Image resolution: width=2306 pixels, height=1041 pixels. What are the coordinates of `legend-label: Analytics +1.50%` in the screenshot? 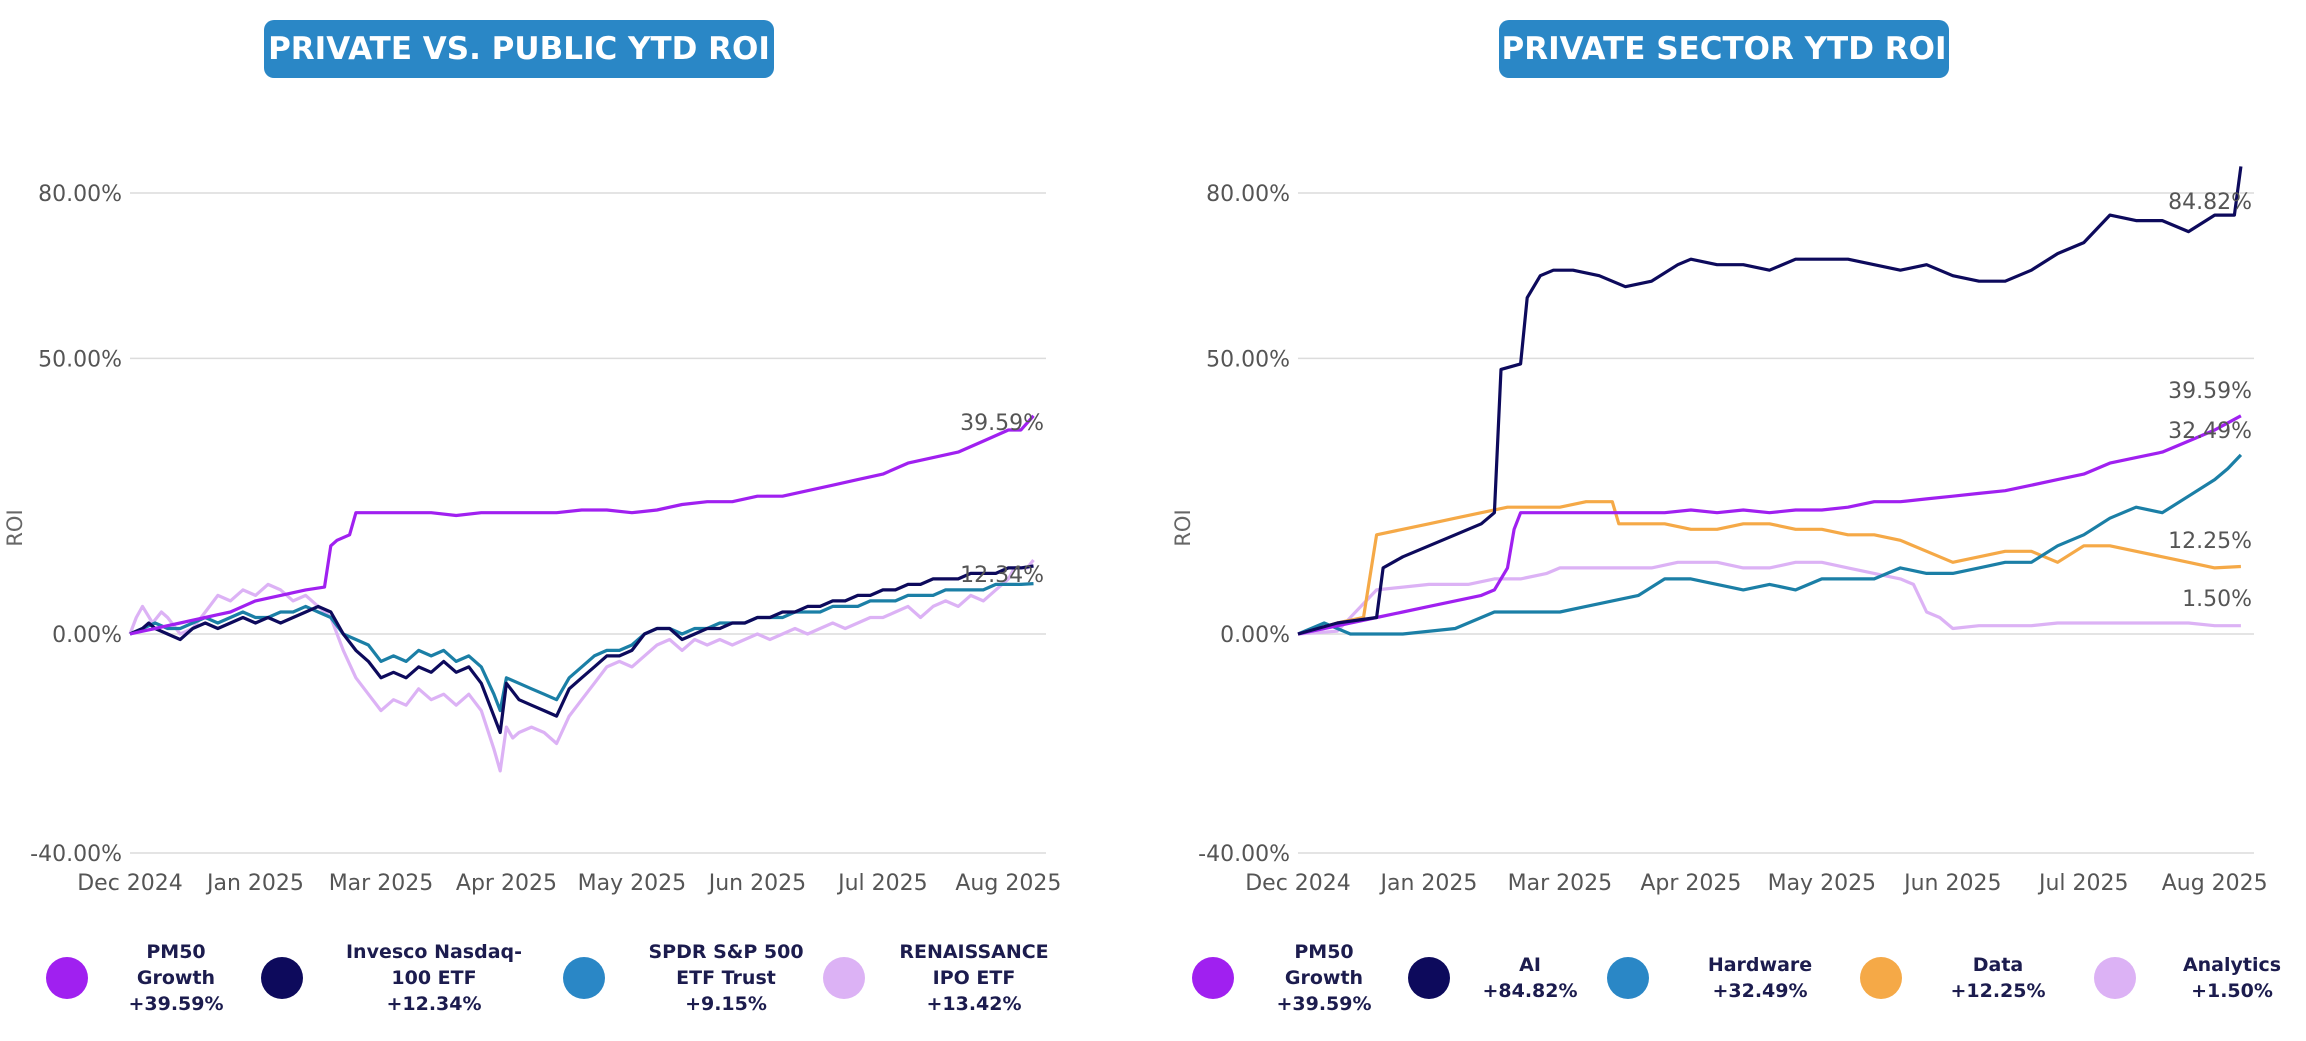 It's located at (2232, 978).